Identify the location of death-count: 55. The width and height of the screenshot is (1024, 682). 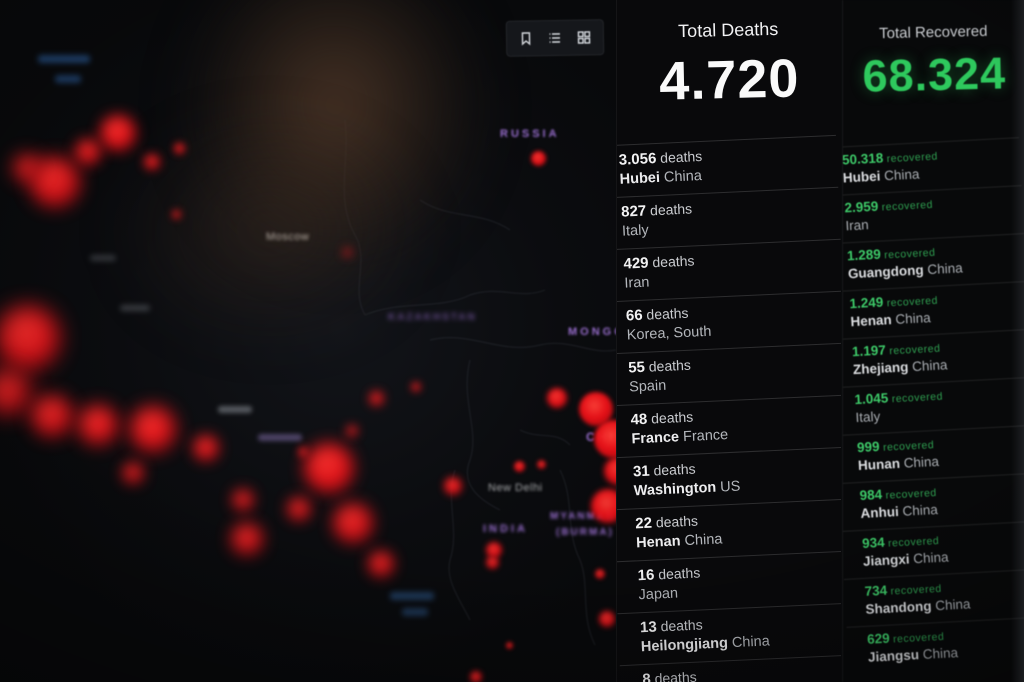
(636, 367).